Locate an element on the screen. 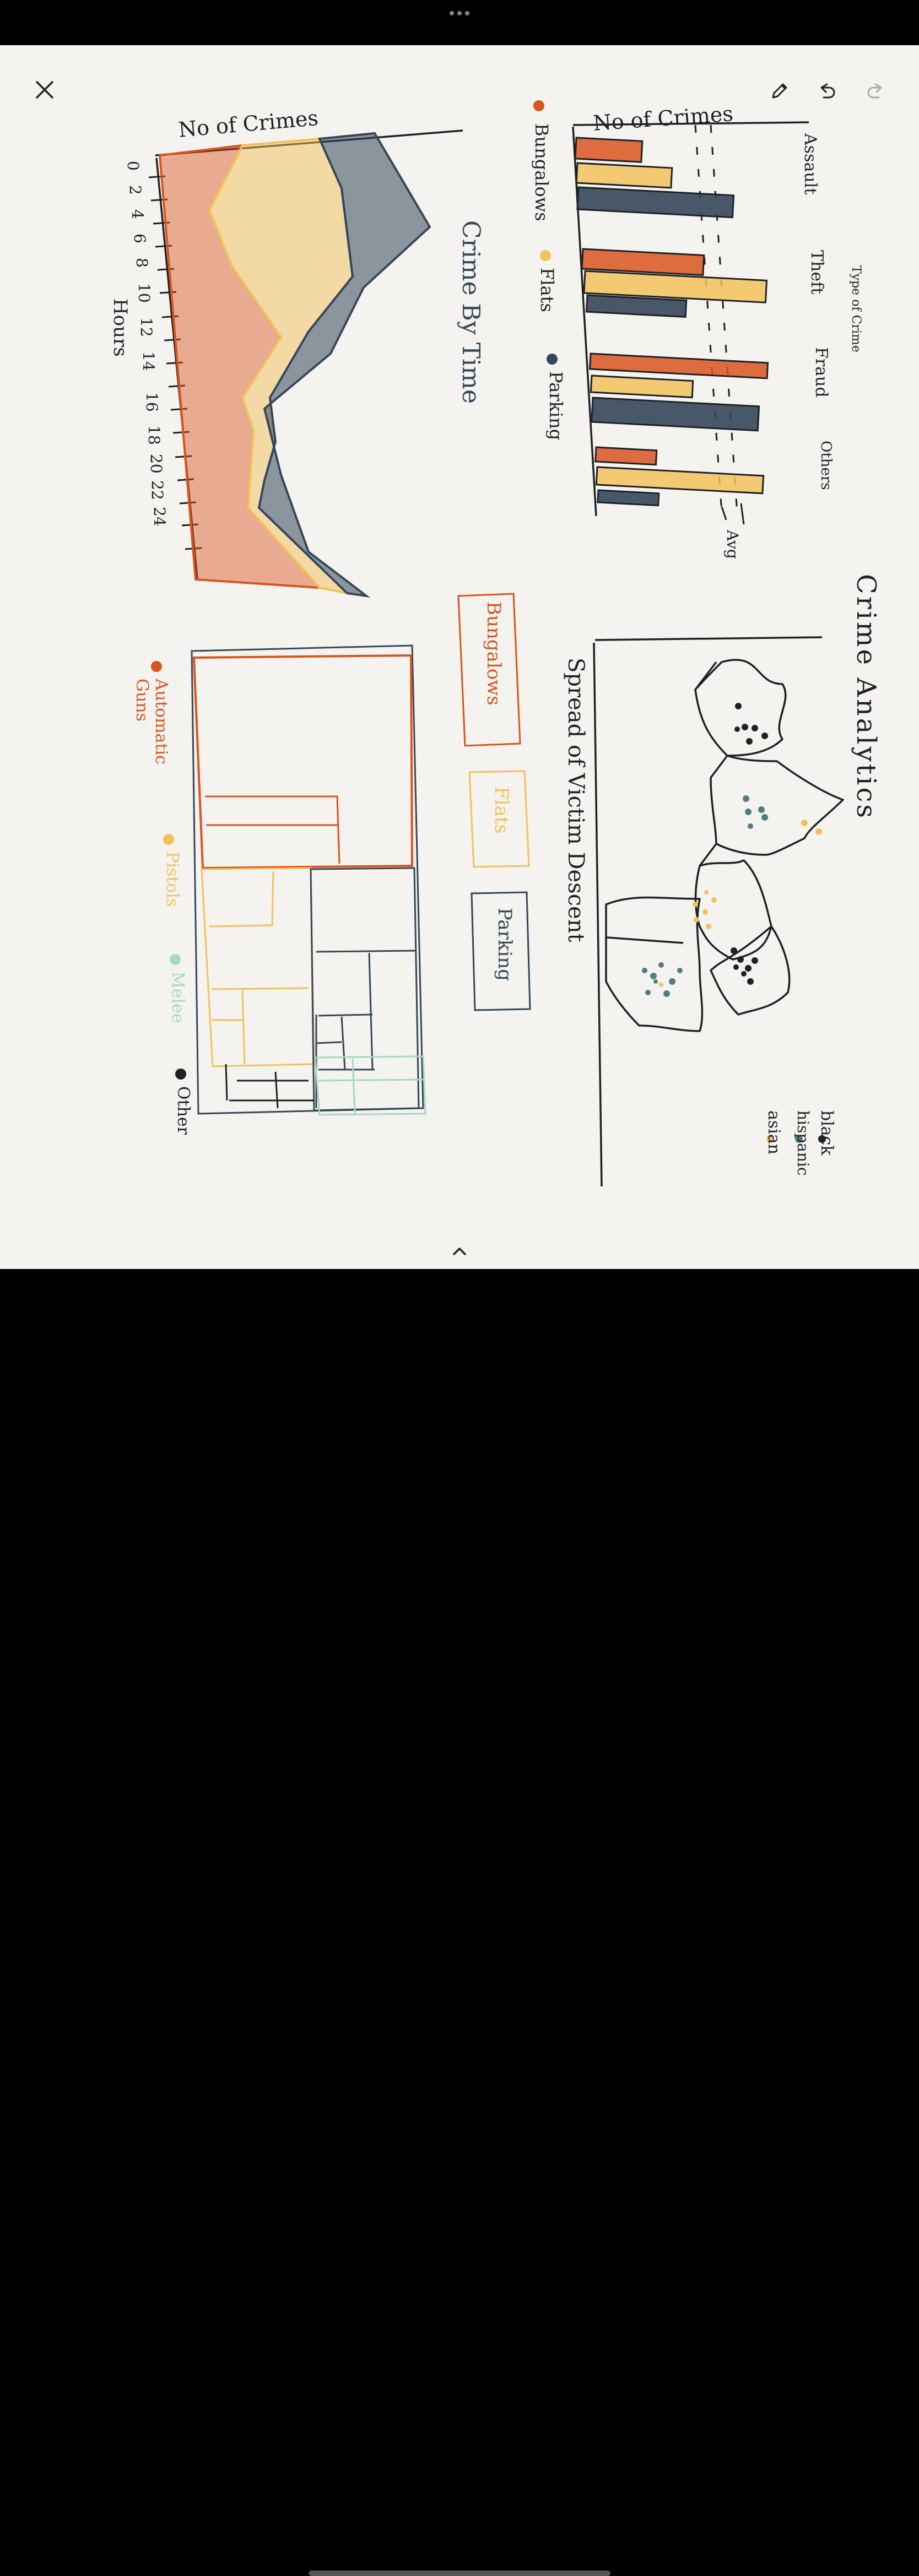 The height and width of the screenshot is (2576, 919). tick-label: 2 is located at coordinates (135, 190).